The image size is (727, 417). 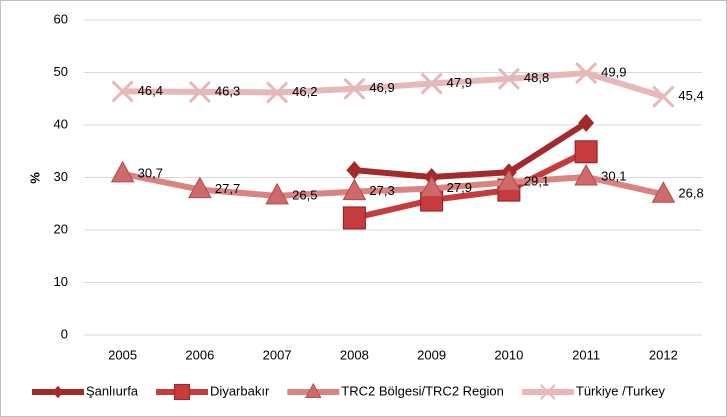 What do you see at coordinates (61, 18) in the screenshot?
I see `y-tick-label: 60` at bounding box center [61, 18].